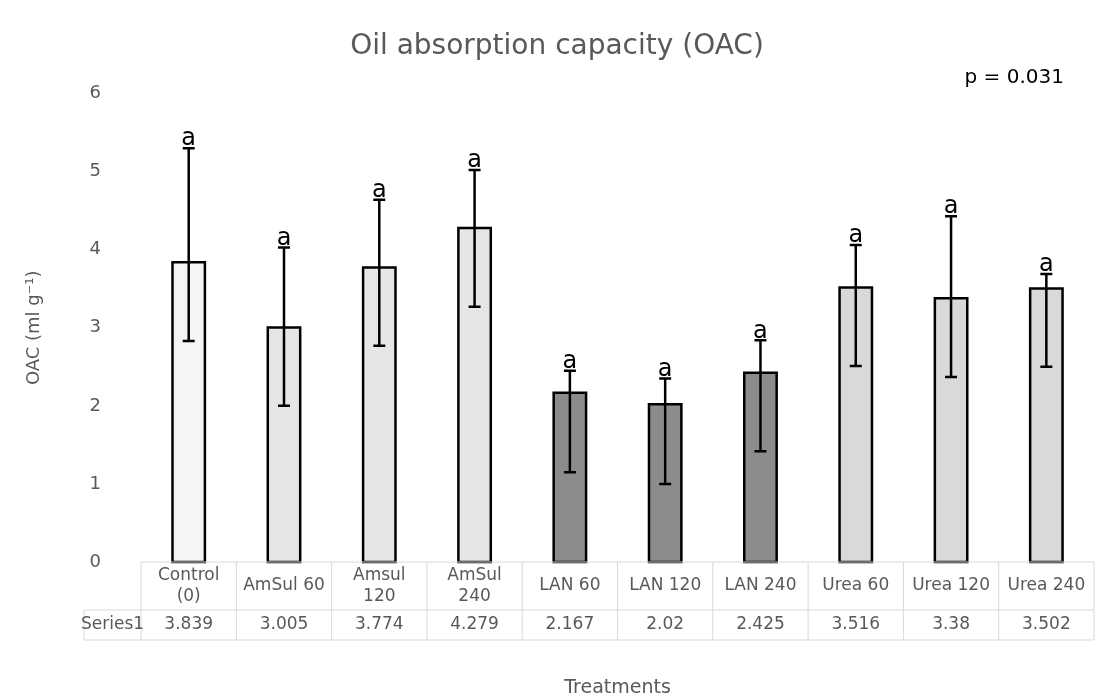  Describe the element at coordinates (95, 248) in the screenshot. I see `y-tick-label: 4` at that location.